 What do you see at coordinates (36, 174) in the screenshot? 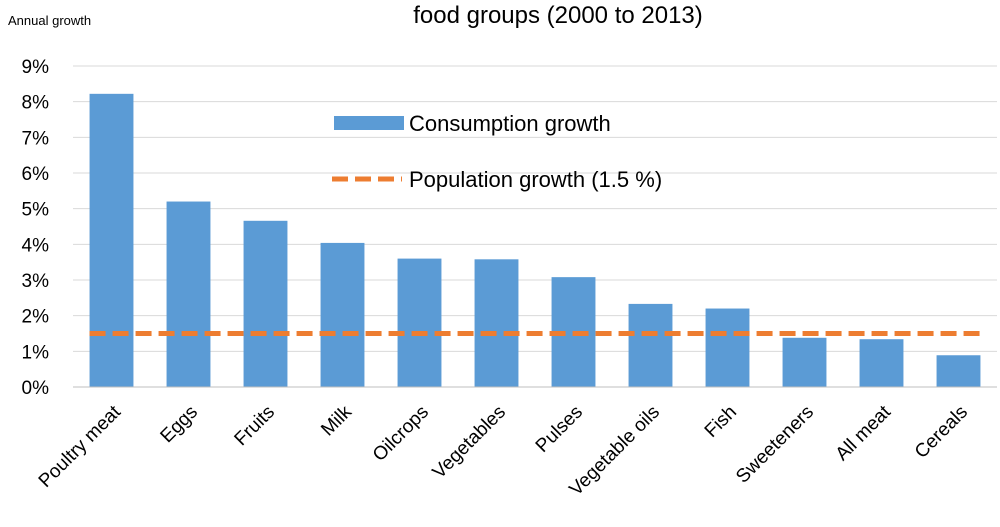
I see `y-tick-label: 6%` at bounding box center [36, 174].